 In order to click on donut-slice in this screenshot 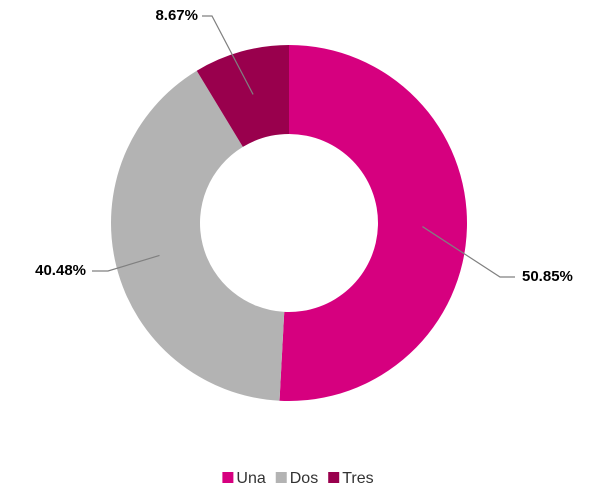, I will do `click(242, 96)`.